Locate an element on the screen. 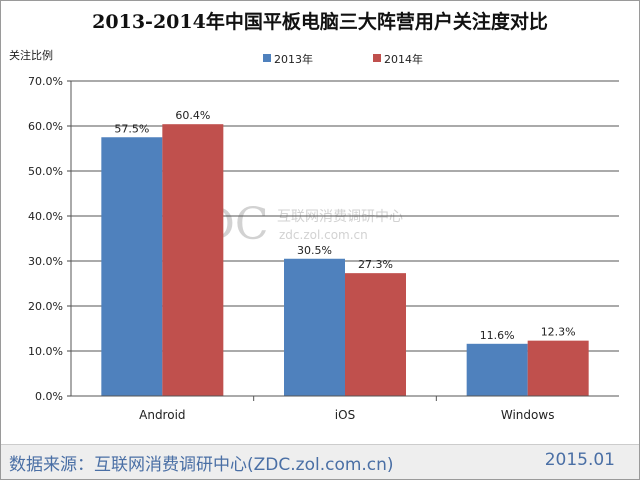 This screenshot has width=640, height=480. legend-label: 2013年 is located at coordinates (293, 59).